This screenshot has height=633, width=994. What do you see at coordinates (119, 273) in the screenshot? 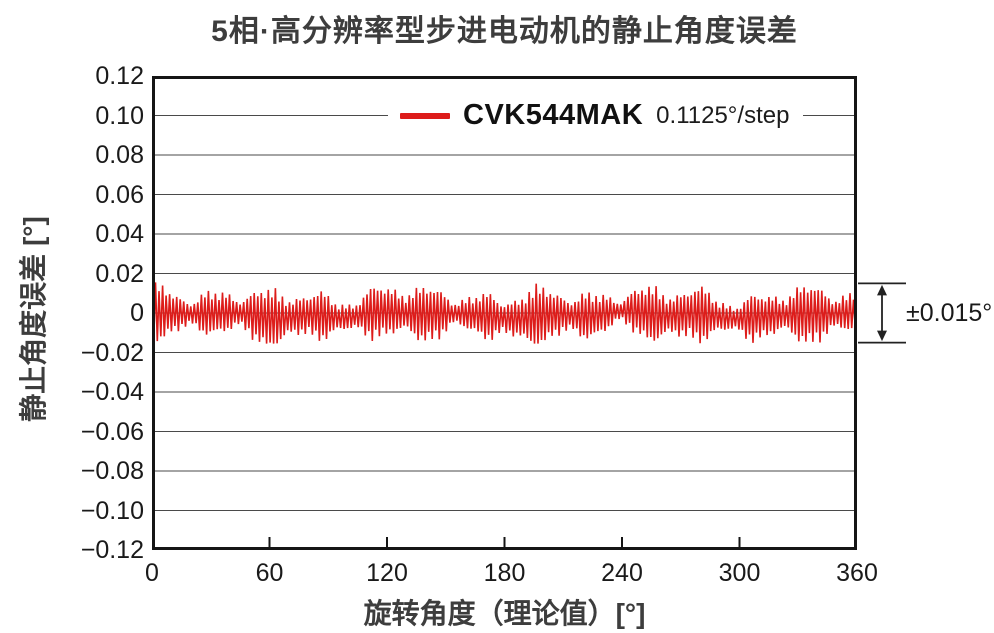
I see `y-tick-label: 0.02` at bounding box center [119, 273].